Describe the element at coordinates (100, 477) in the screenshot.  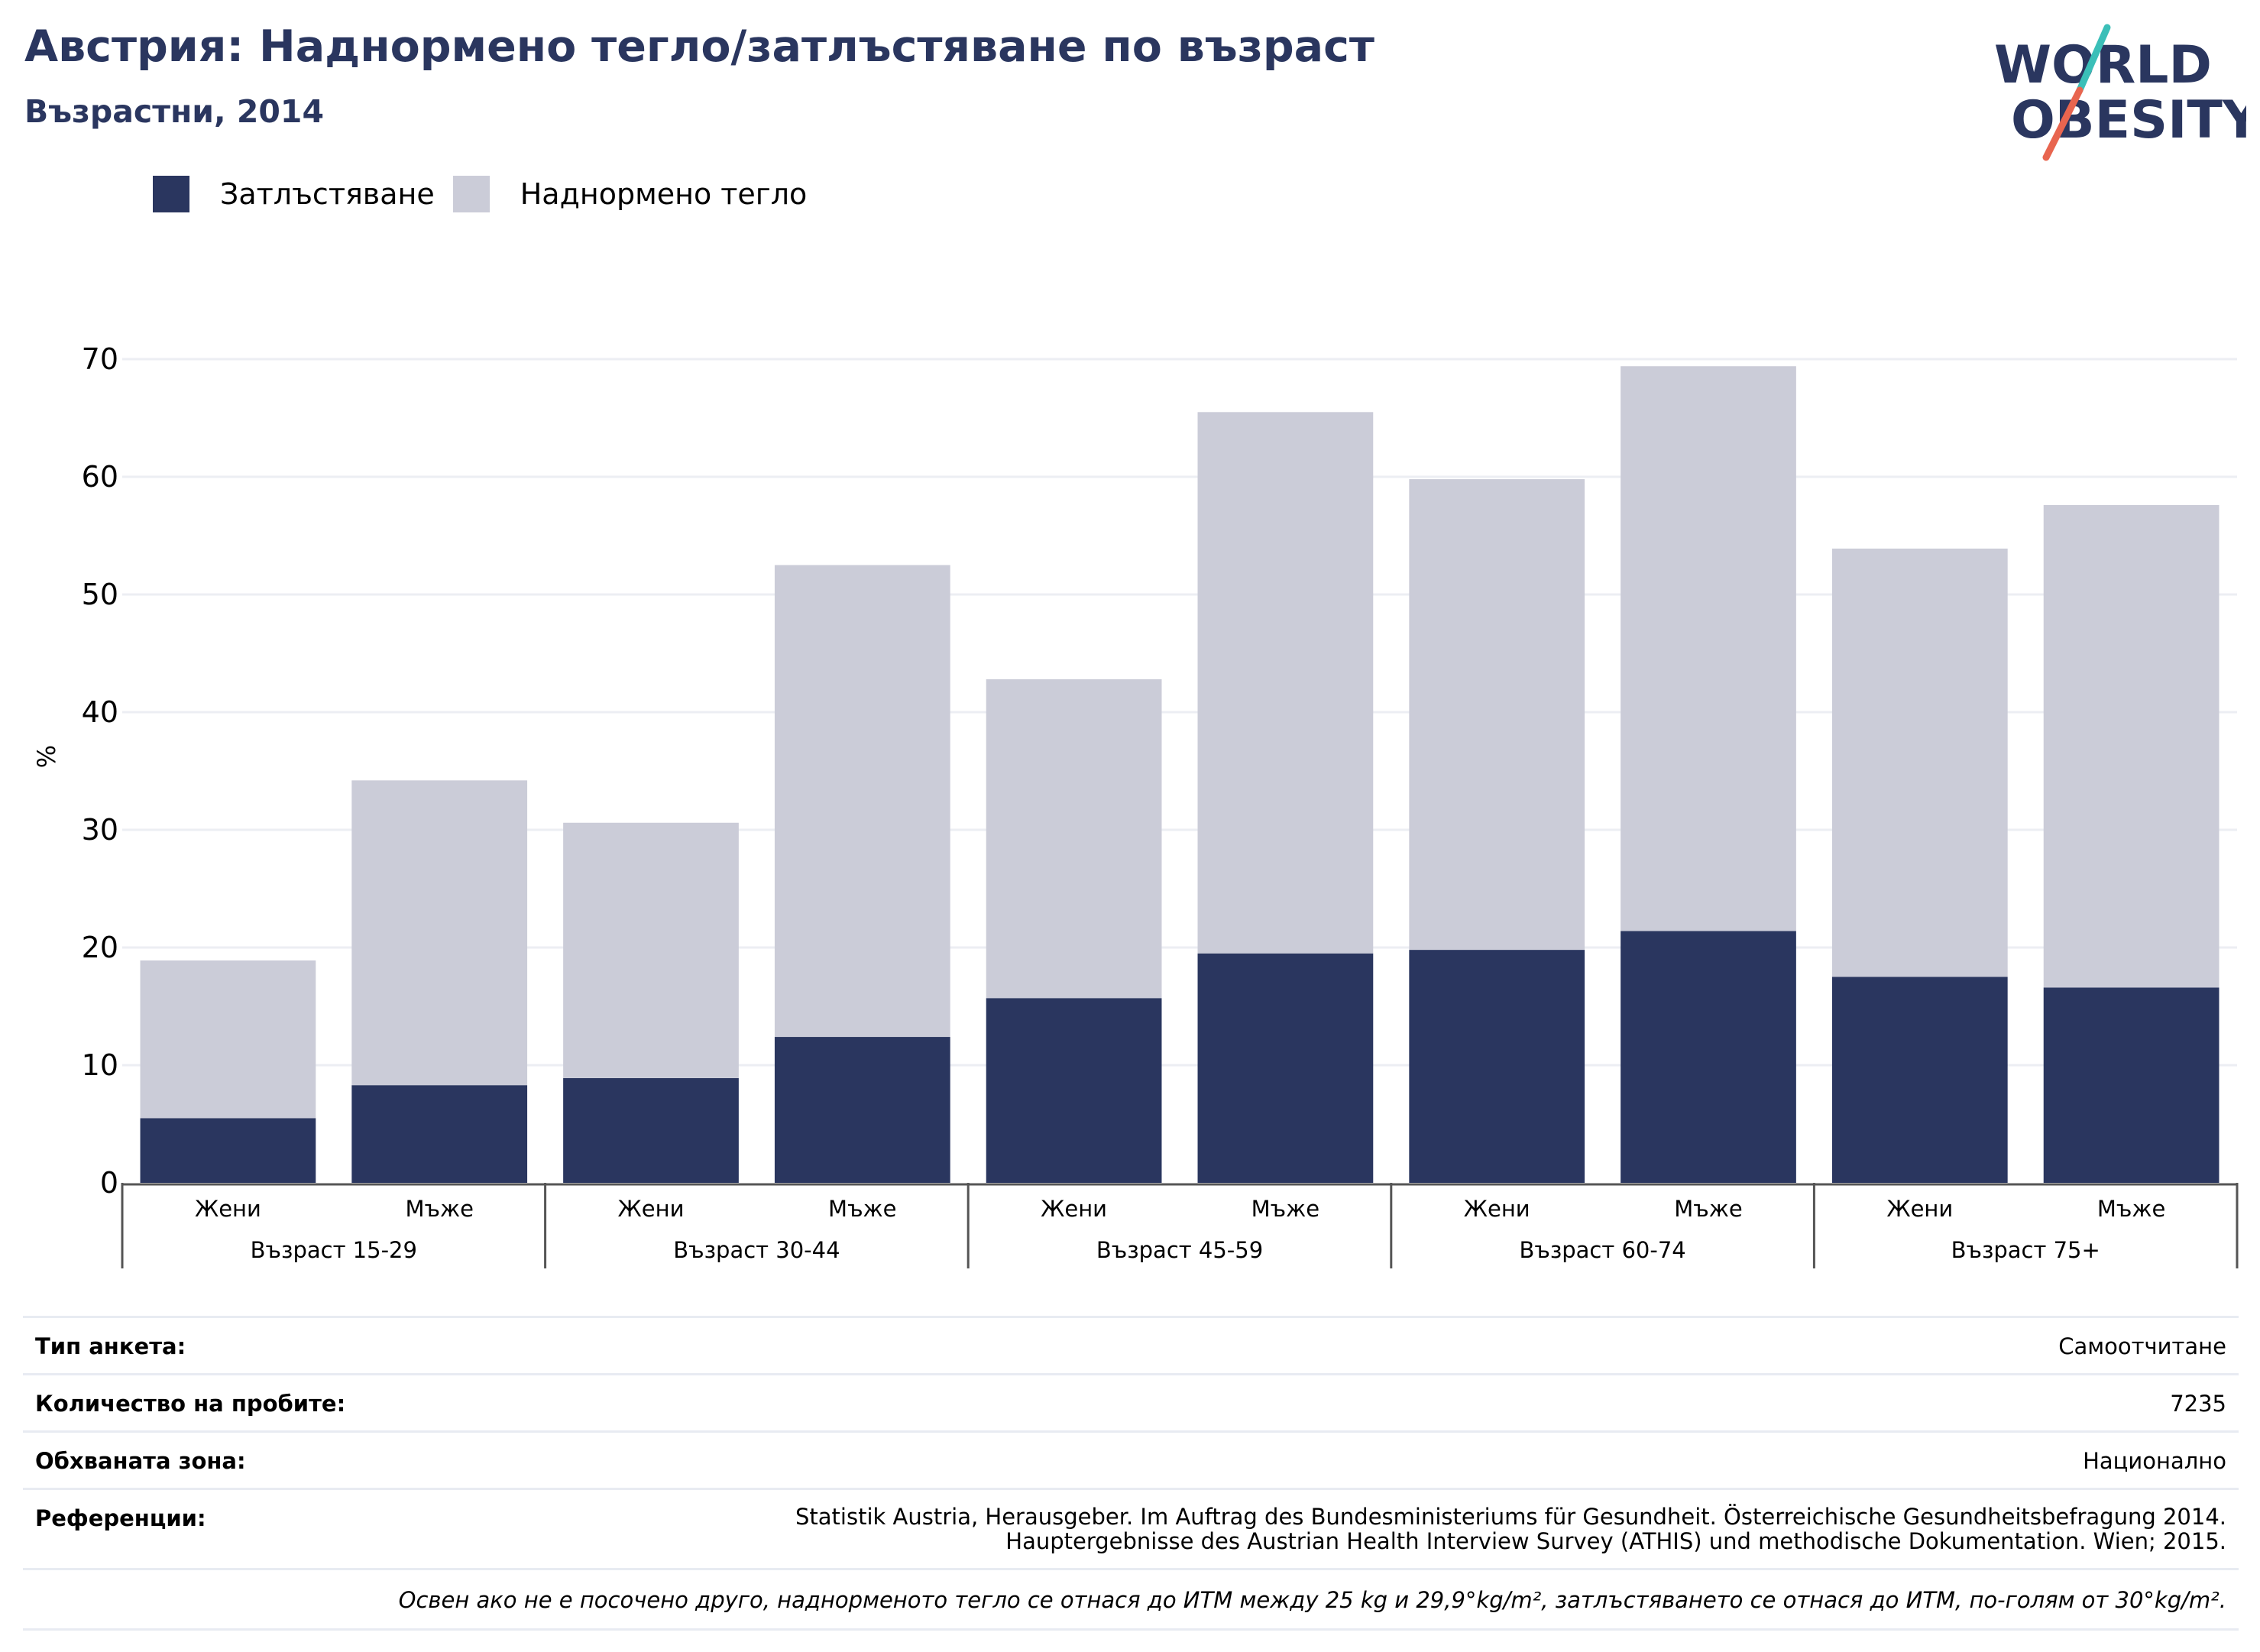
I see `y-tick-label: 60` at that location.